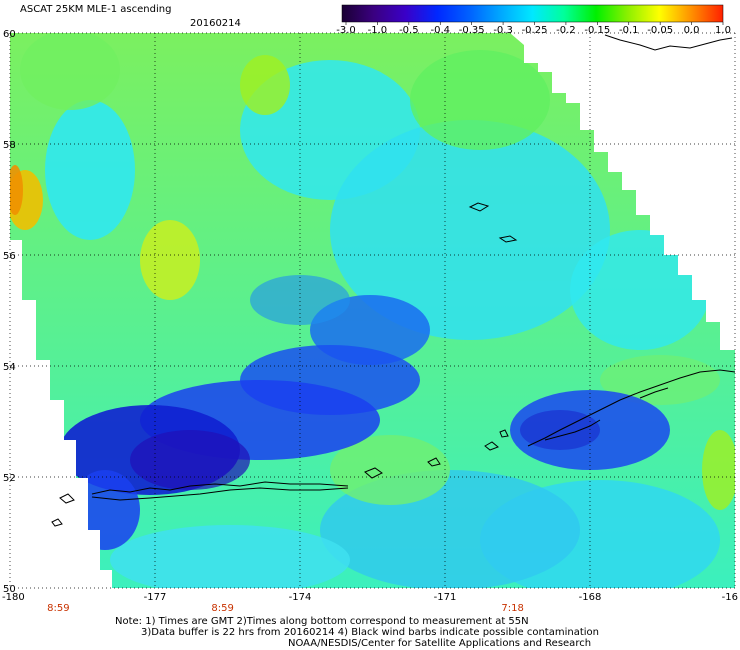  What do you see at coordinates (9, 256) in the screenshot?
I see `y-tick-label: 56` at bounding box center [9, 256].